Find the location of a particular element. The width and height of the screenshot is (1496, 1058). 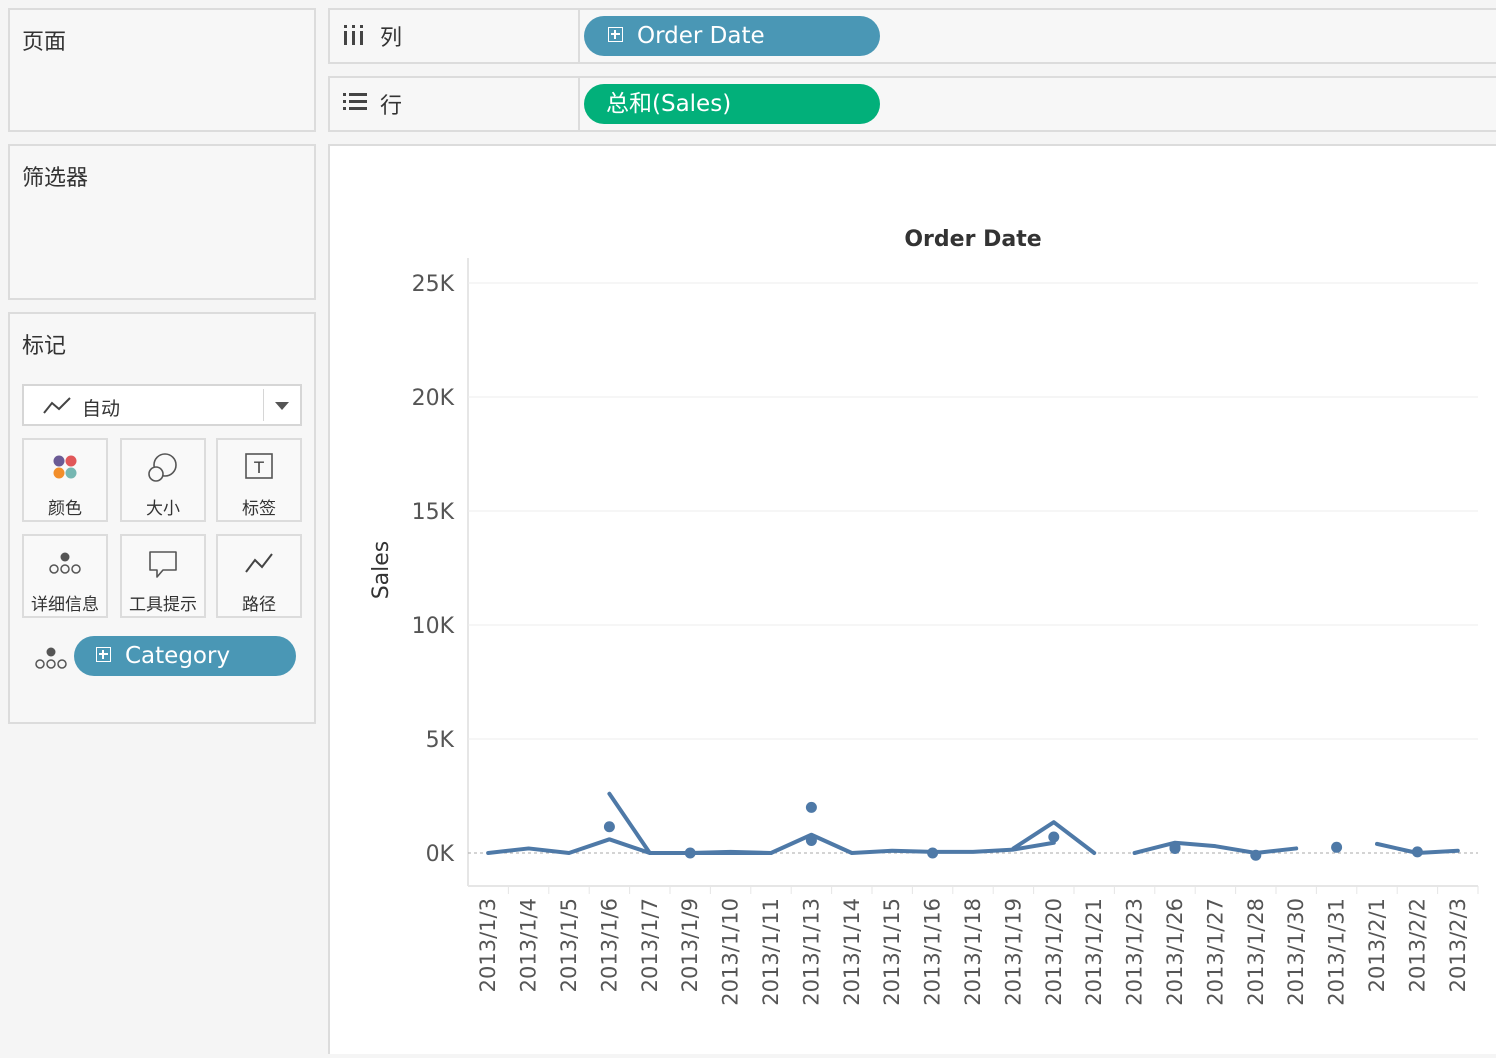

label-button: T 标签 is located at coordinates (259, 480).